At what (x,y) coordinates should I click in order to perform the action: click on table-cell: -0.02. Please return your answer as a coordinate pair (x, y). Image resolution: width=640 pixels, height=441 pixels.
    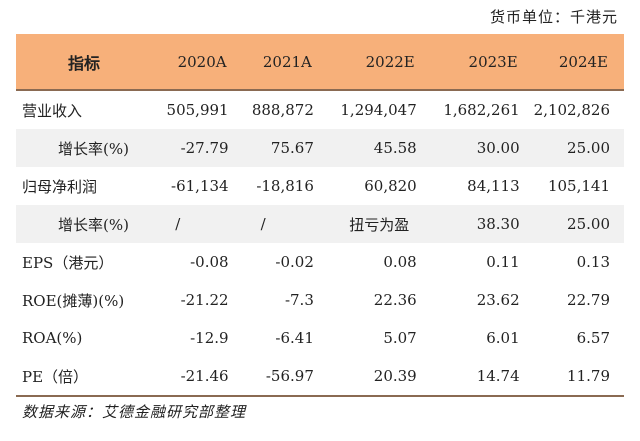
    Looking at the image, I should click on (294, 262).